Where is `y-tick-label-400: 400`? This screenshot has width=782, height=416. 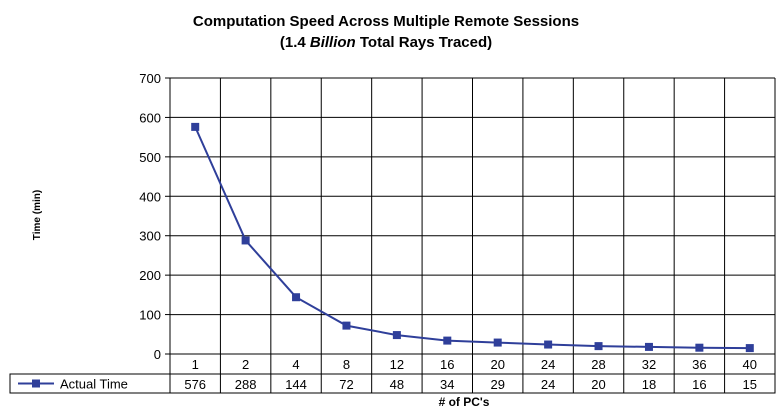 y-tick-label-400: 400 is located at coordinates (150, 196).